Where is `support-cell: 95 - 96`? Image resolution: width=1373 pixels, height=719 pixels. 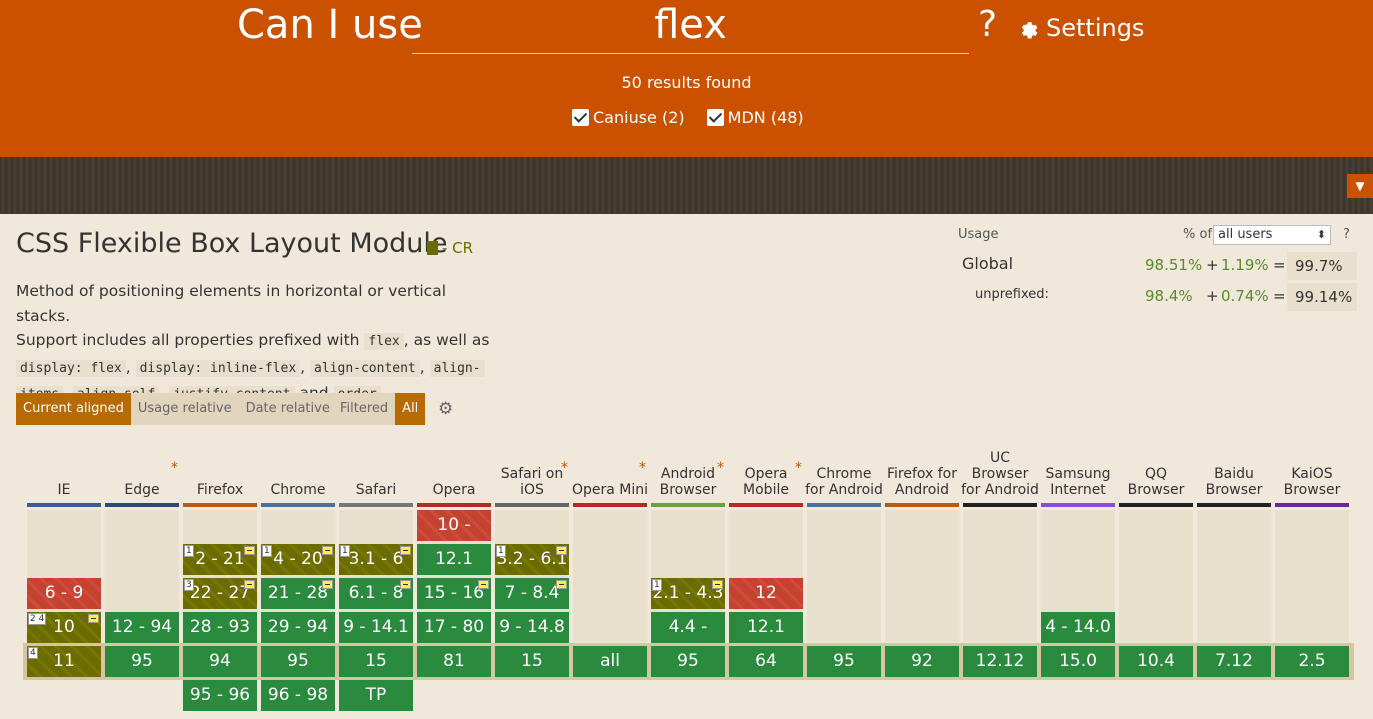 support-cell: 95 - 96 is located at coordinates (220, 695).